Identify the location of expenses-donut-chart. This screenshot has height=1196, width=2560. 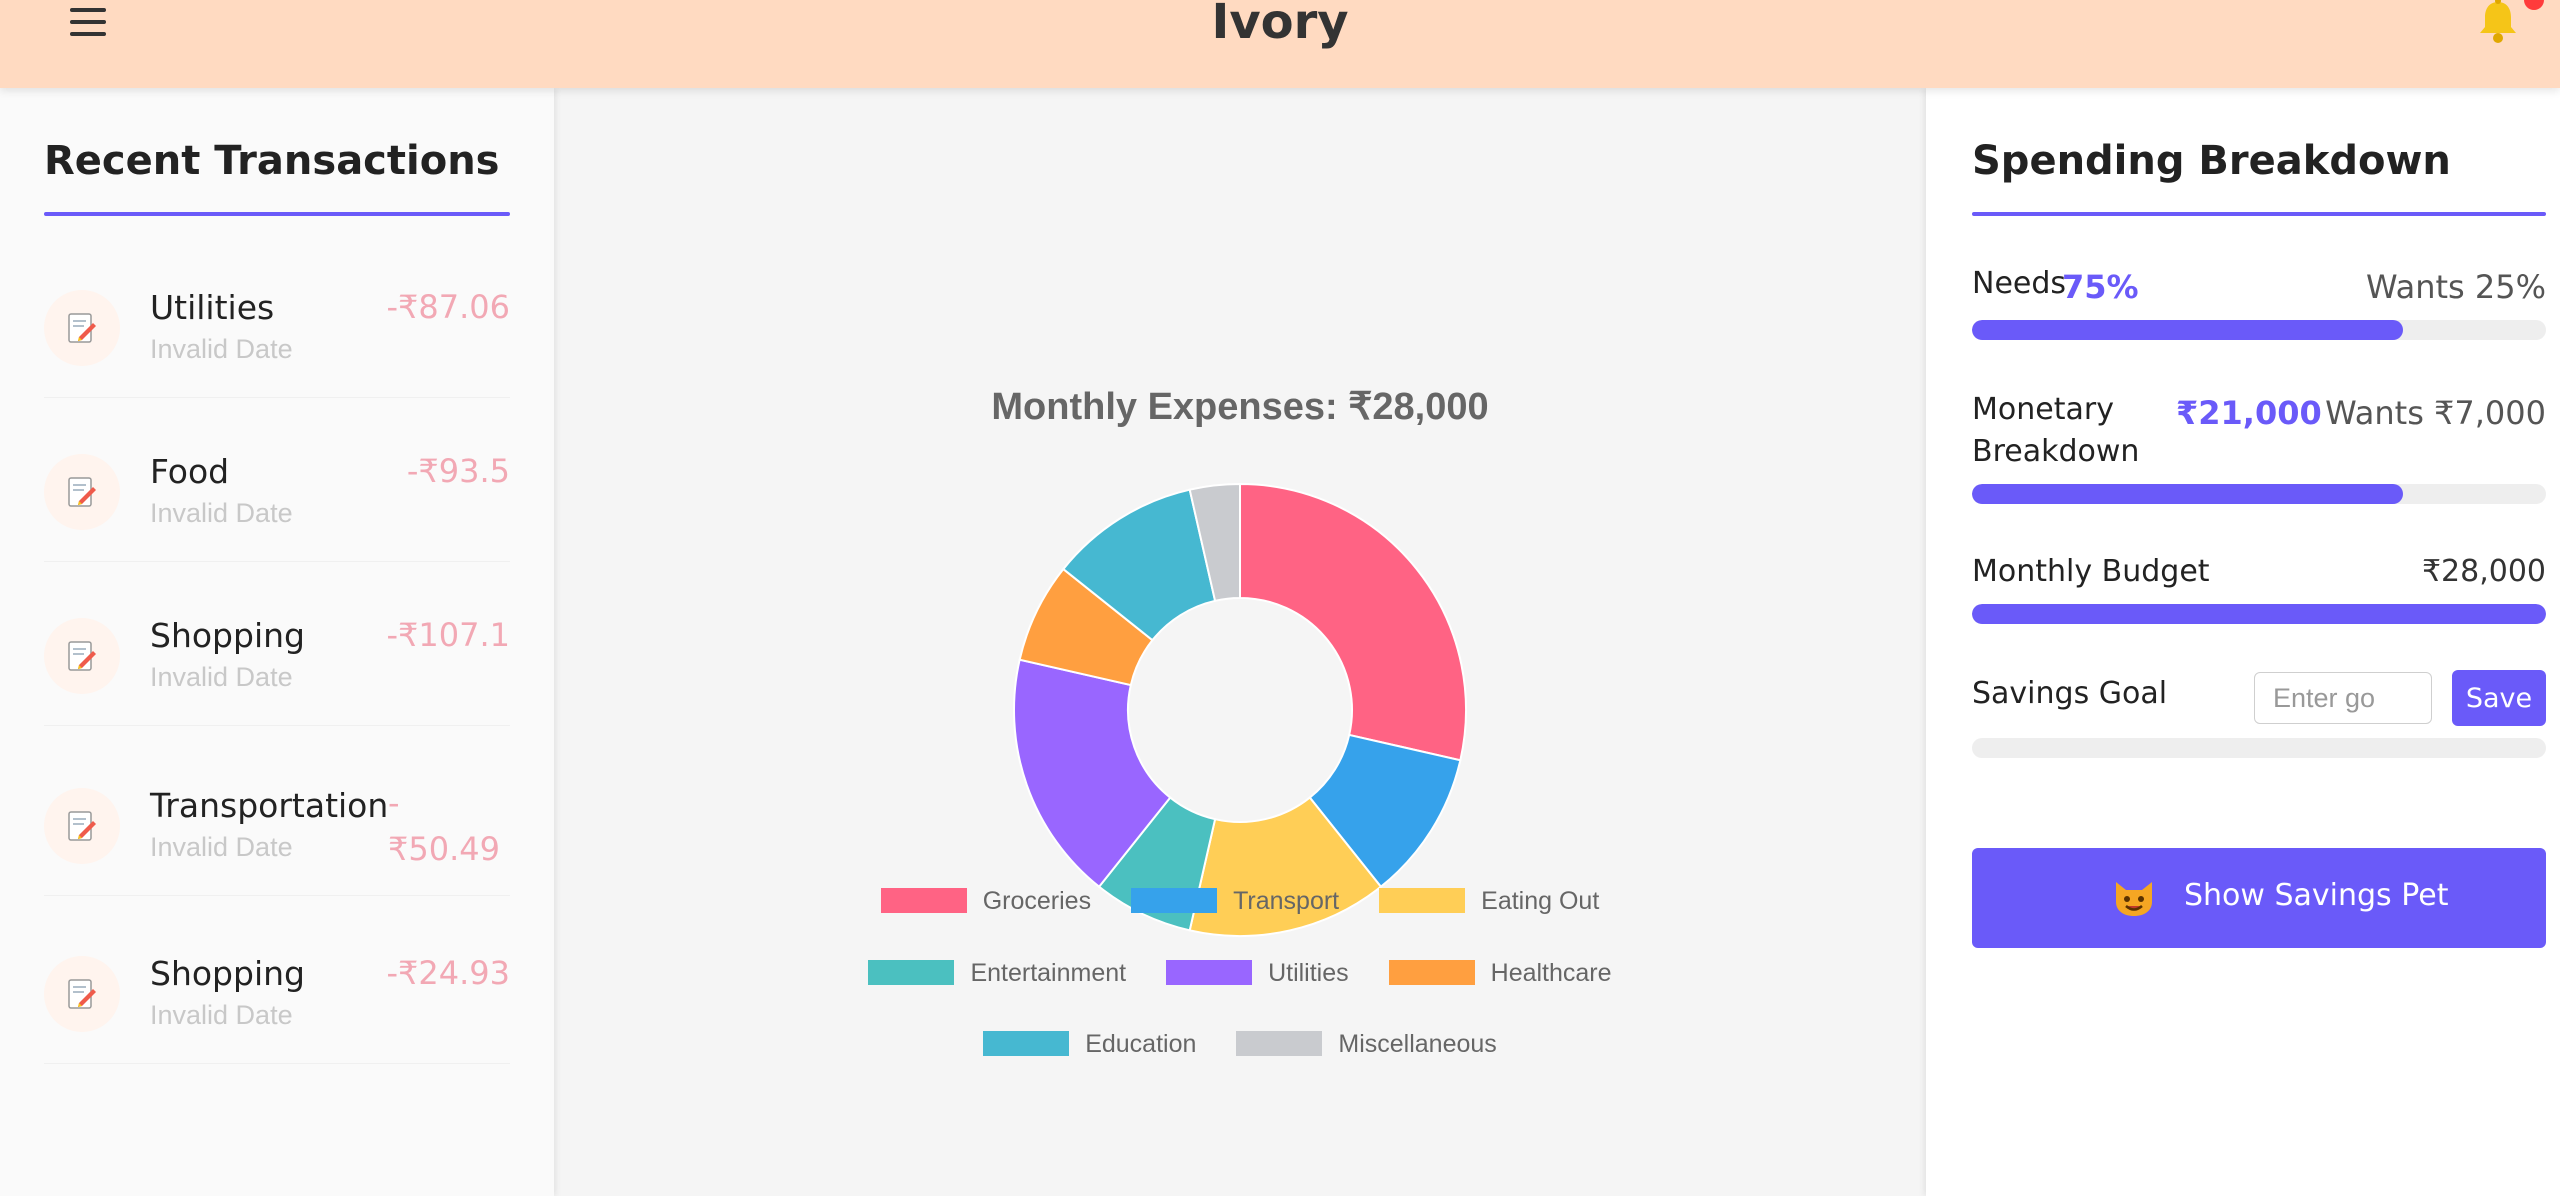
(1240, 710).